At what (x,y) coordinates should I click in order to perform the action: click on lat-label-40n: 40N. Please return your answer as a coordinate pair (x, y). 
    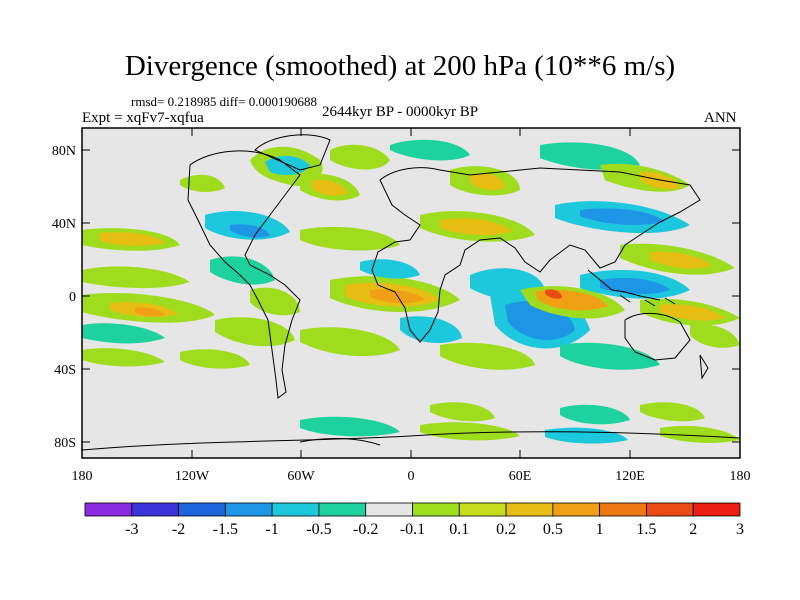
    Looking at the image, I should click on (64, 224).